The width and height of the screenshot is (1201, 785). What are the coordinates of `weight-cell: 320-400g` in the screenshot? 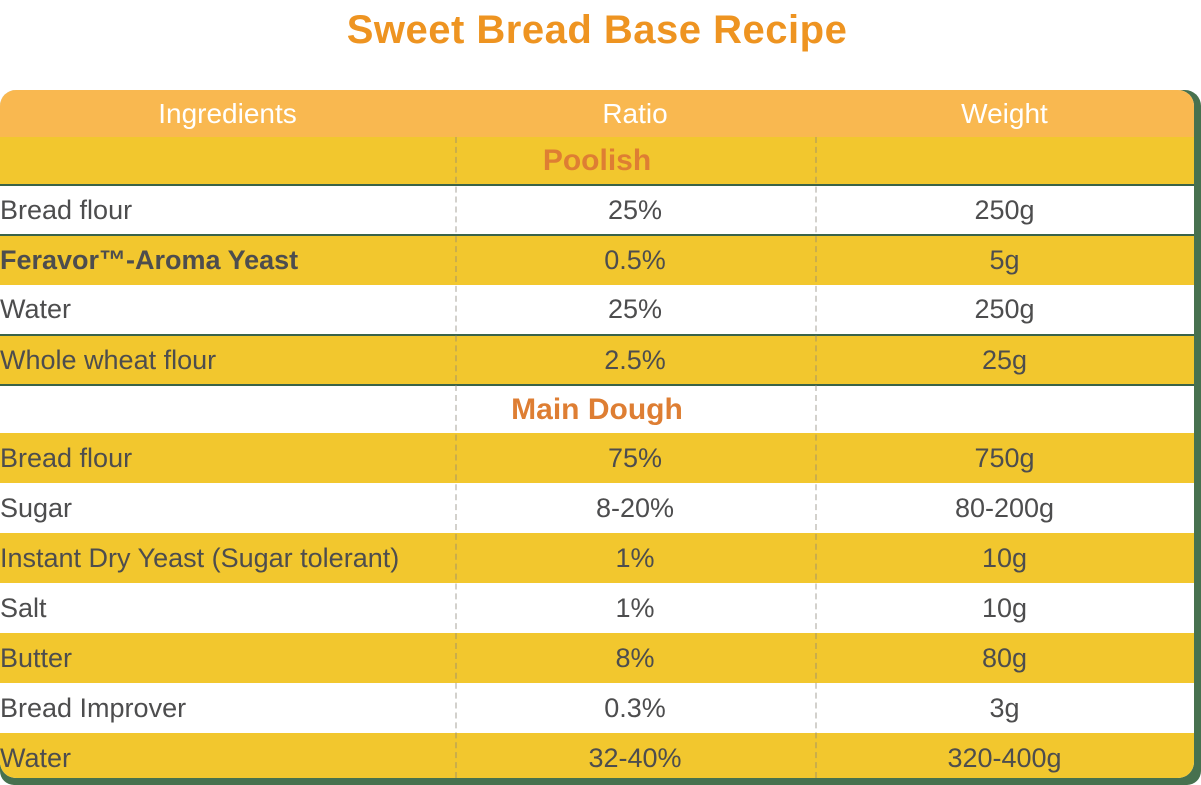 It's located at (1004, 757).